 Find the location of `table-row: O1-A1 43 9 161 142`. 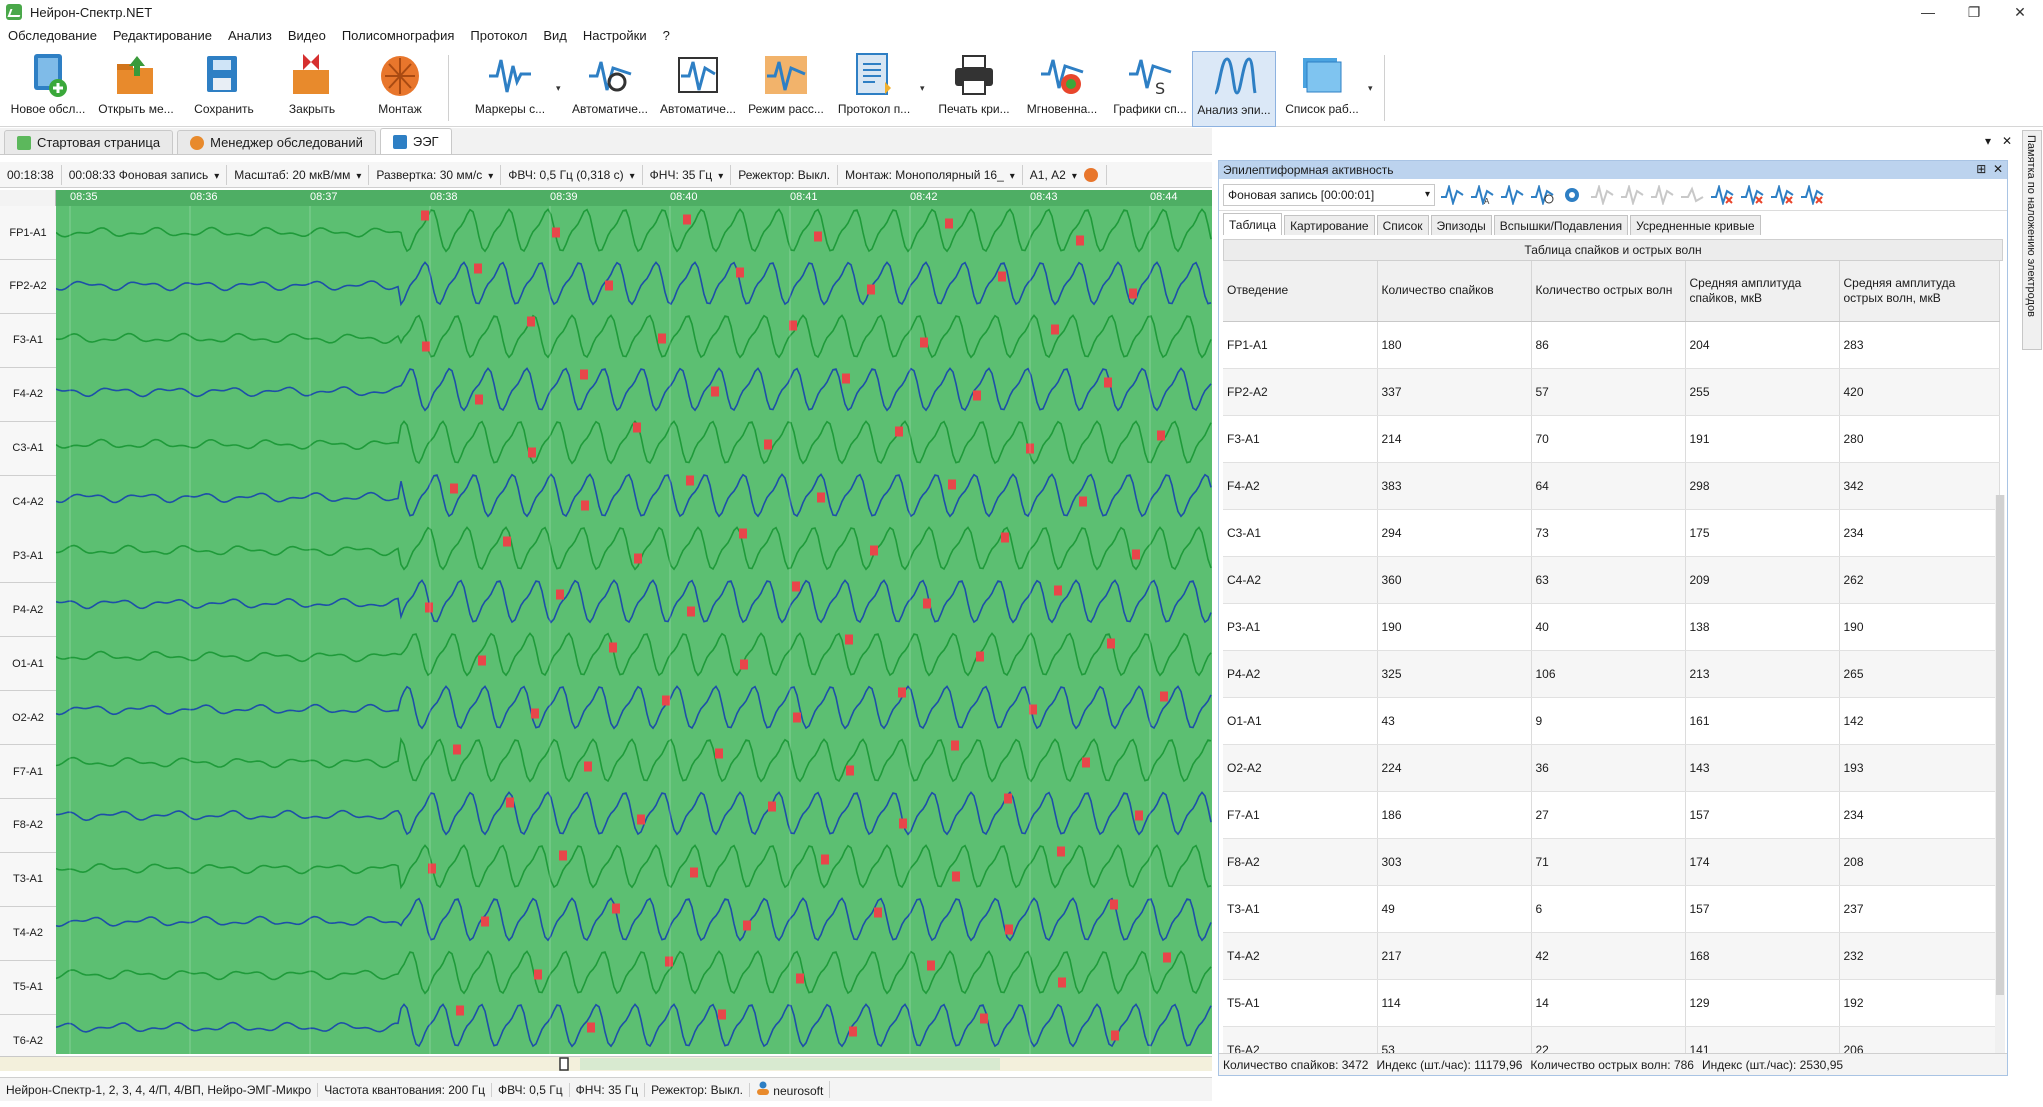

table-row: O1-A1 43 9 161 142 is located at coordinates (1611, 721).